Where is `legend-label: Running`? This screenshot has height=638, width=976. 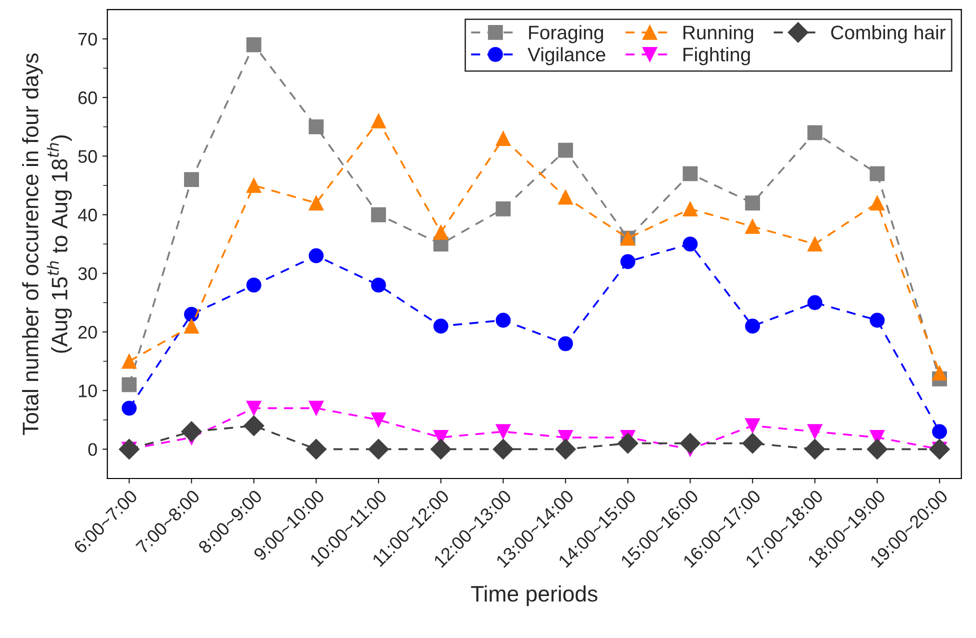 legend-label: Running is located at coordinates (719, 34).